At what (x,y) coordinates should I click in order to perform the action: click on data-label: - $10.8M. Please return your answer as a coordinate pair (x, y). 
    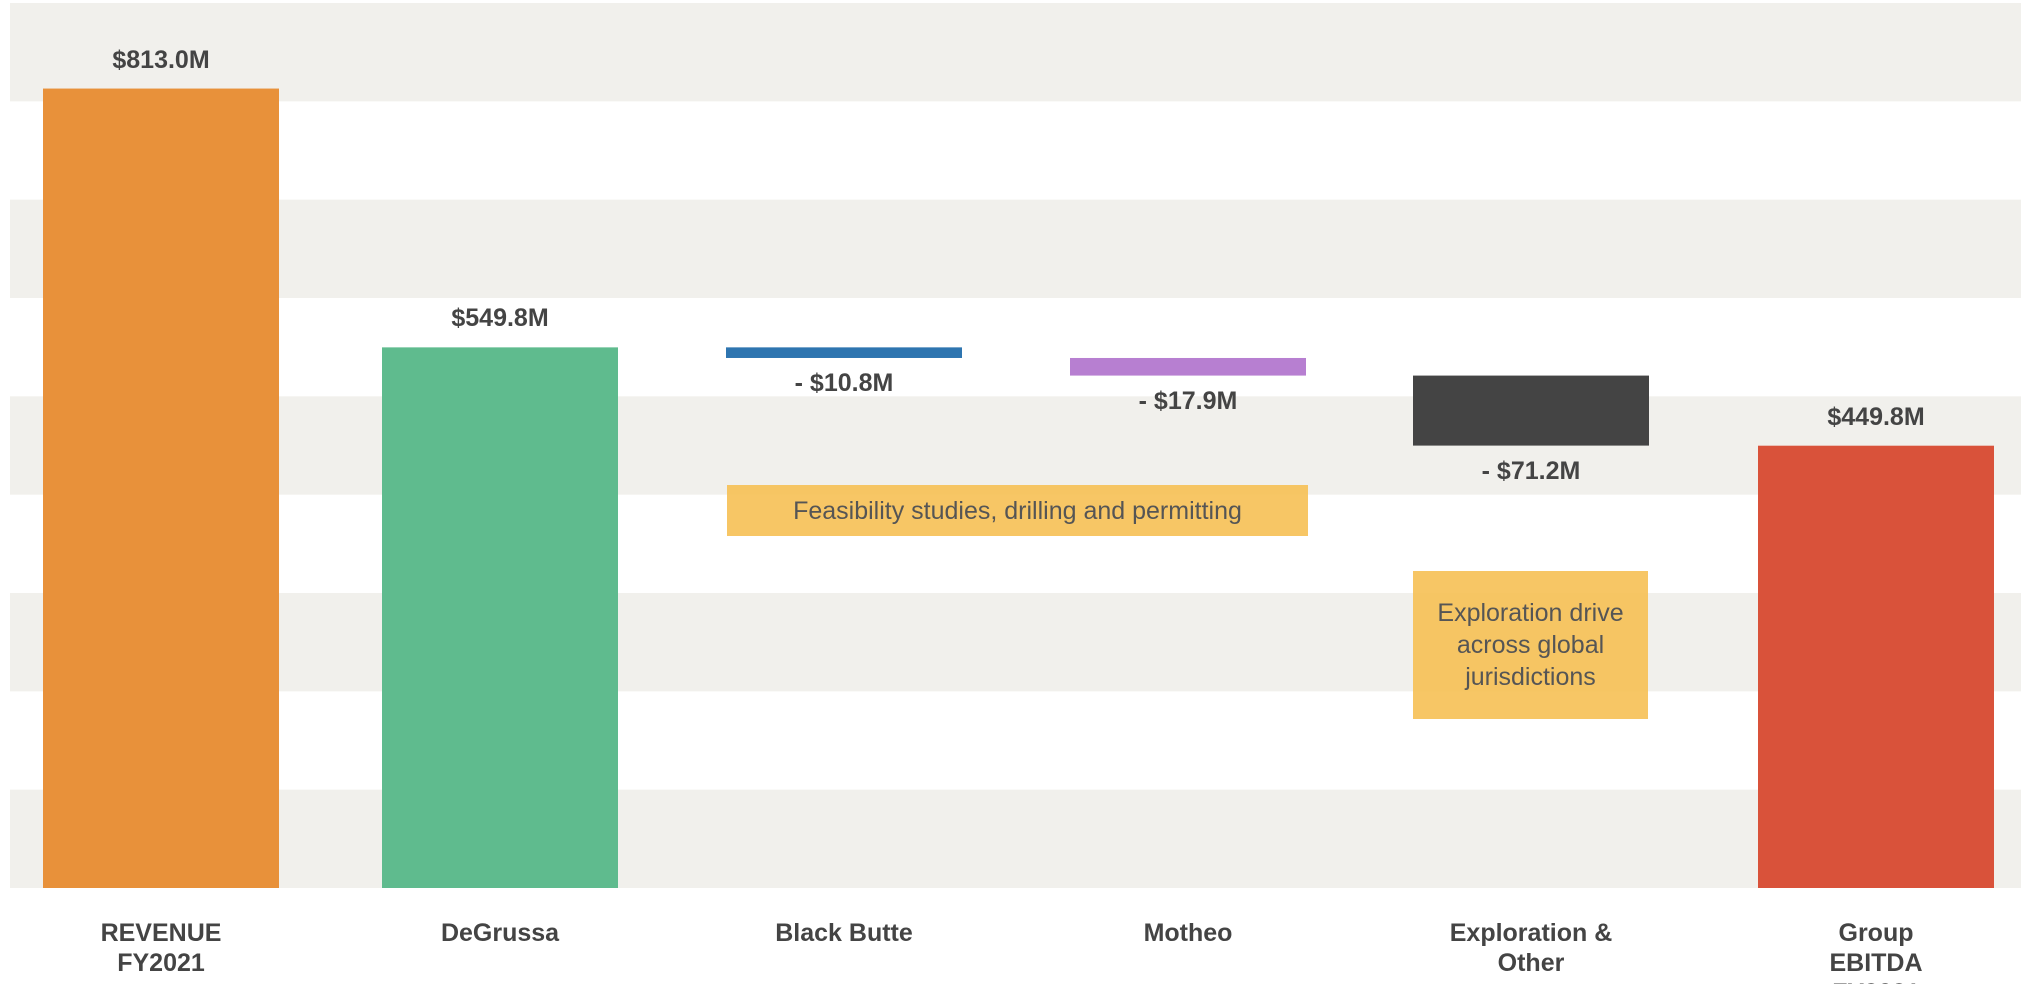
    Looking at the image, I should click on (844, 382).